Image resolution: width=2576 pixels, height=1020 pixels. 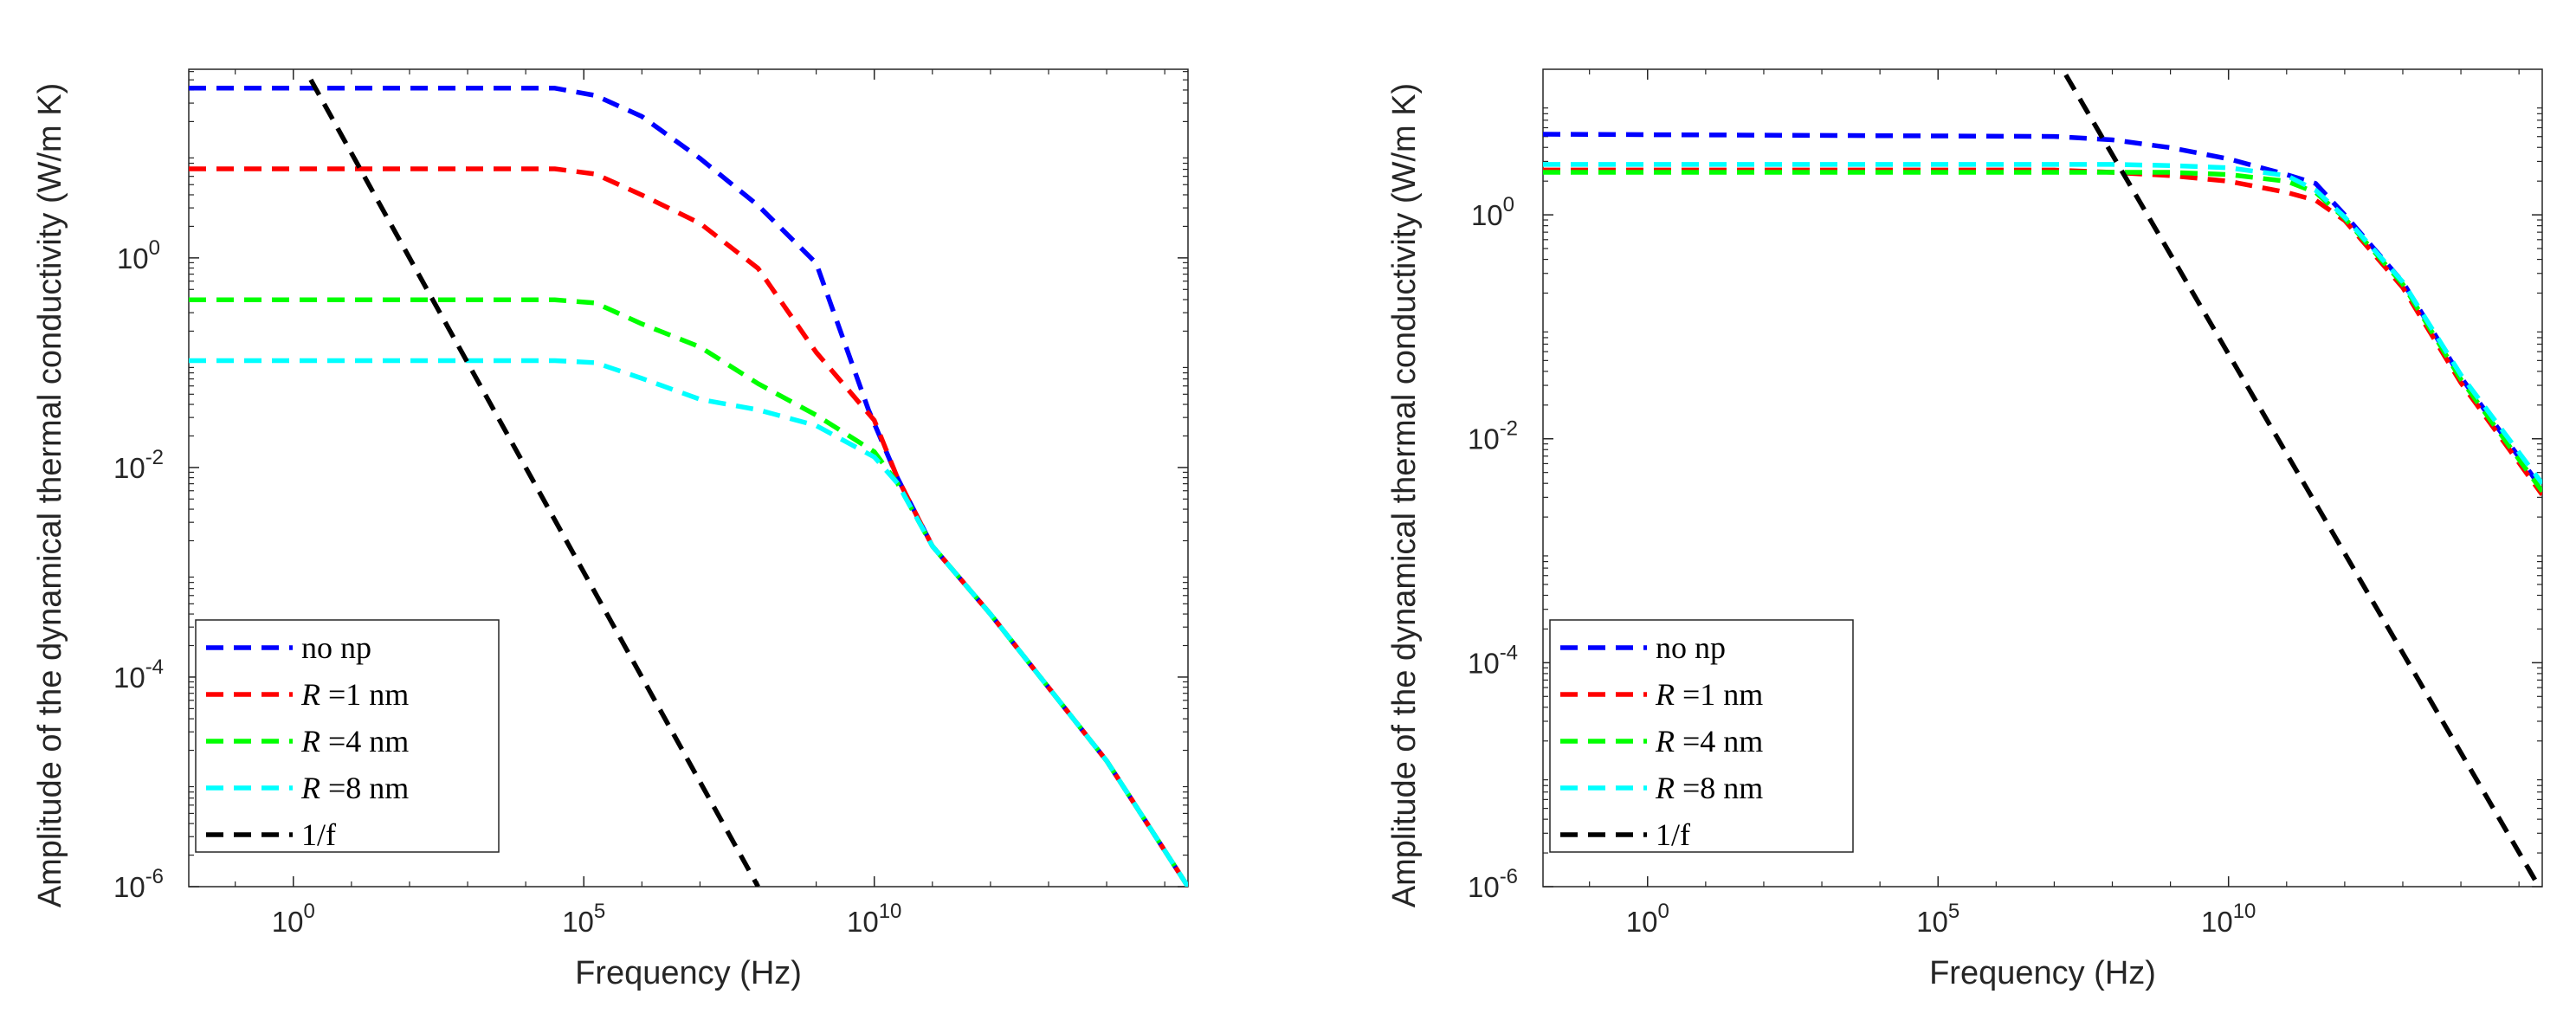 What do you see at coordinates (2042, 311) in the screenshot?
I see `series-line-no-np` at bounding box center [2042, 311].